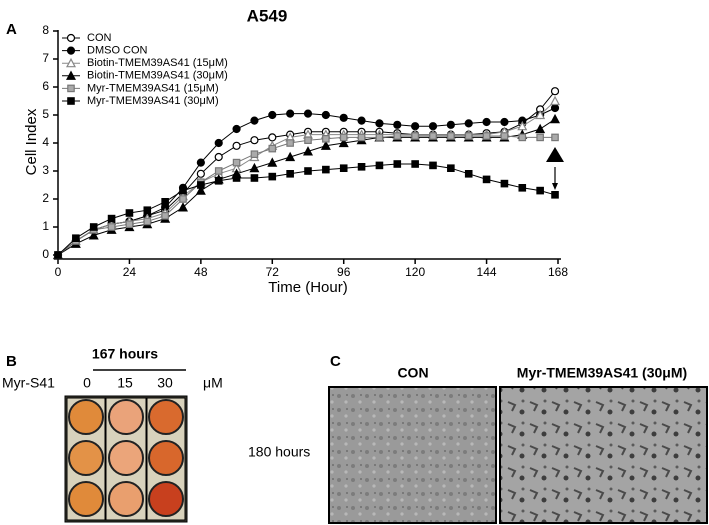 The height and width of the screenshot is (525, 709). What do you see at coordinates (201, 272) in the screenshot?
I see `x-tick-label: 48` at bounding box center [201, 272].